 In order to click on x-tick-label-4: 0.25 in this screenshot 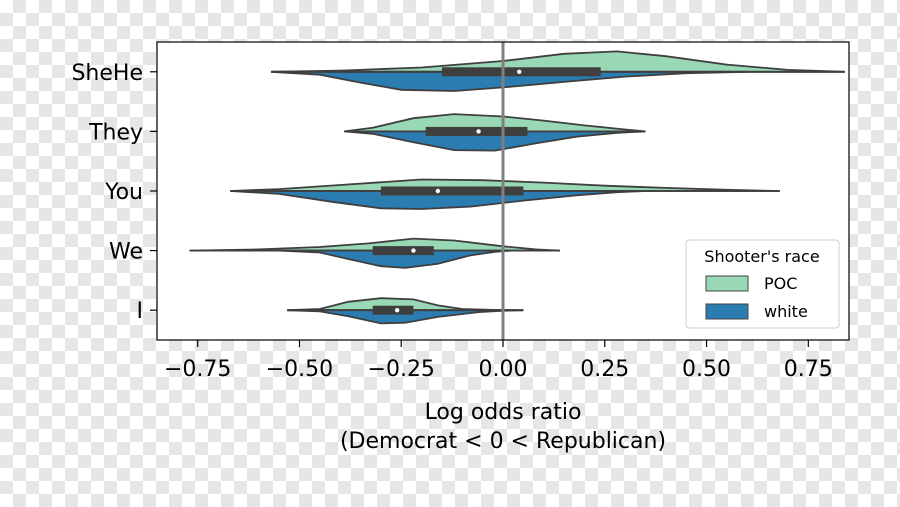, I will do `click(604, 369)`.